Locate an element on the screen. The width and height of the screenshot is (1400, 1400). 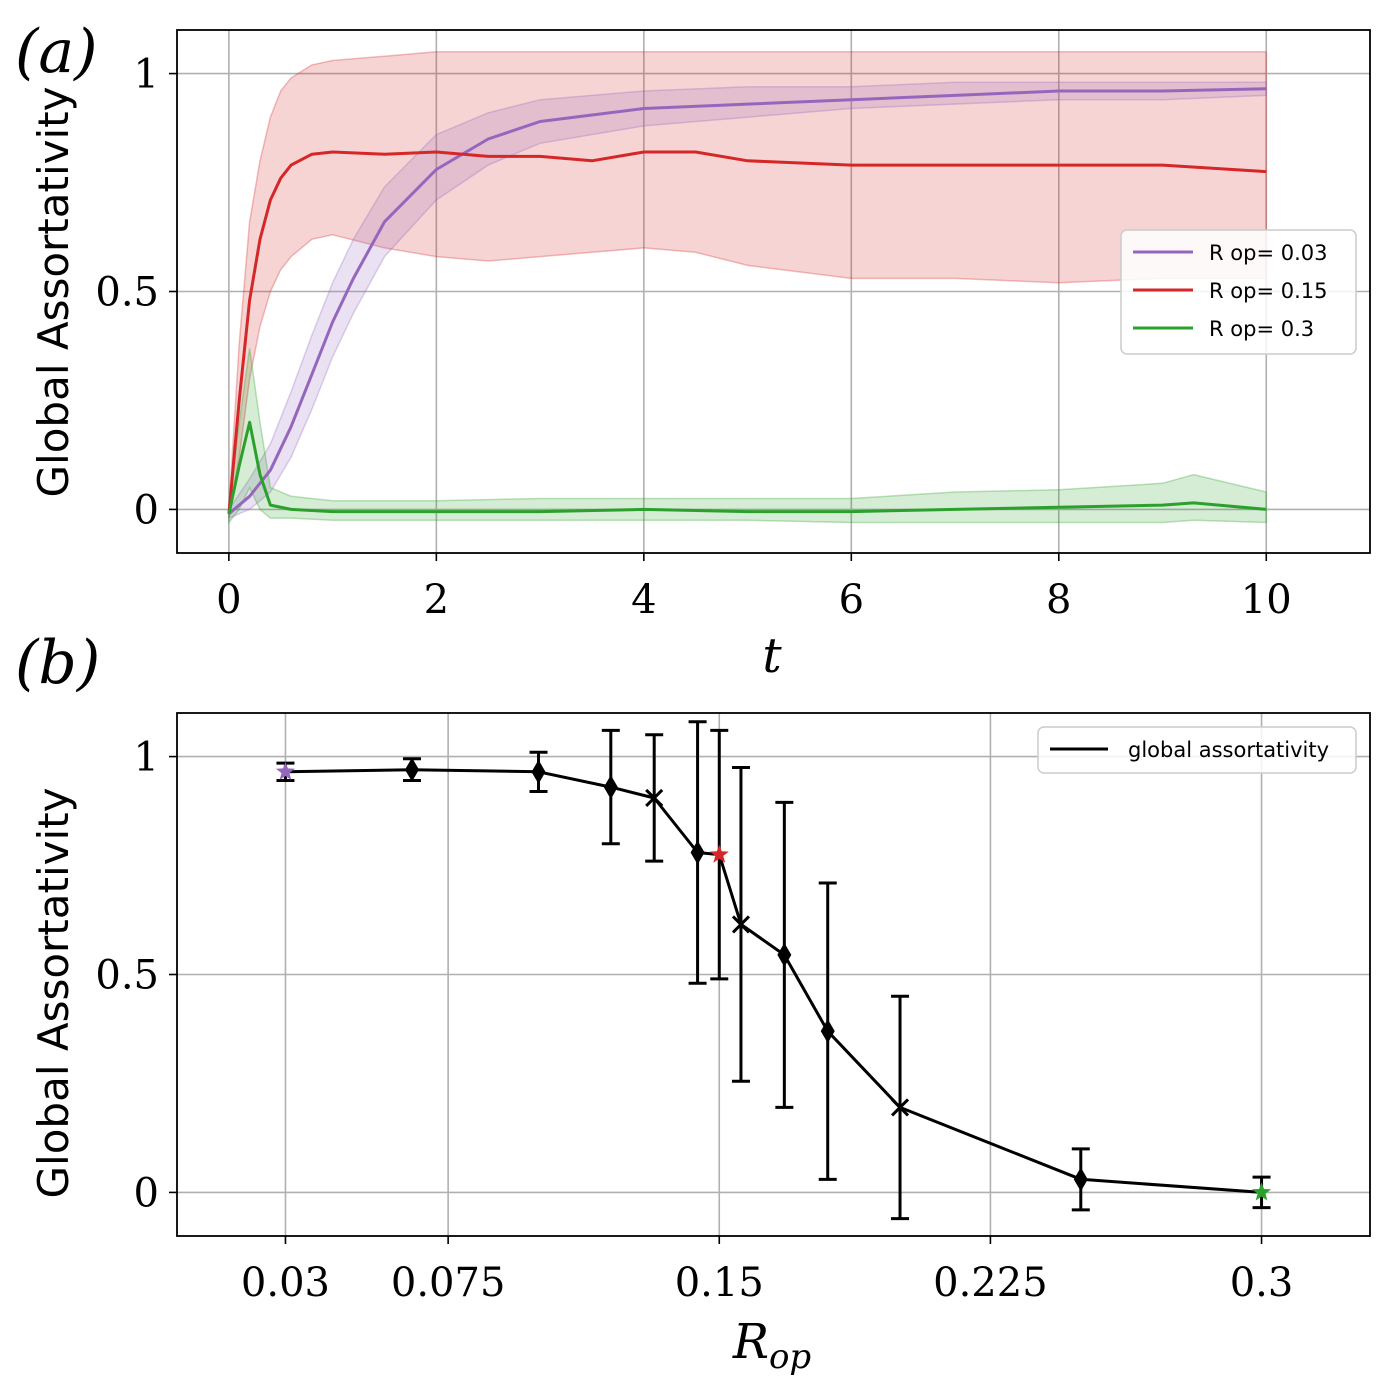
panel-a-y-ticks: 00.51 is located at coordinates (136, 292).